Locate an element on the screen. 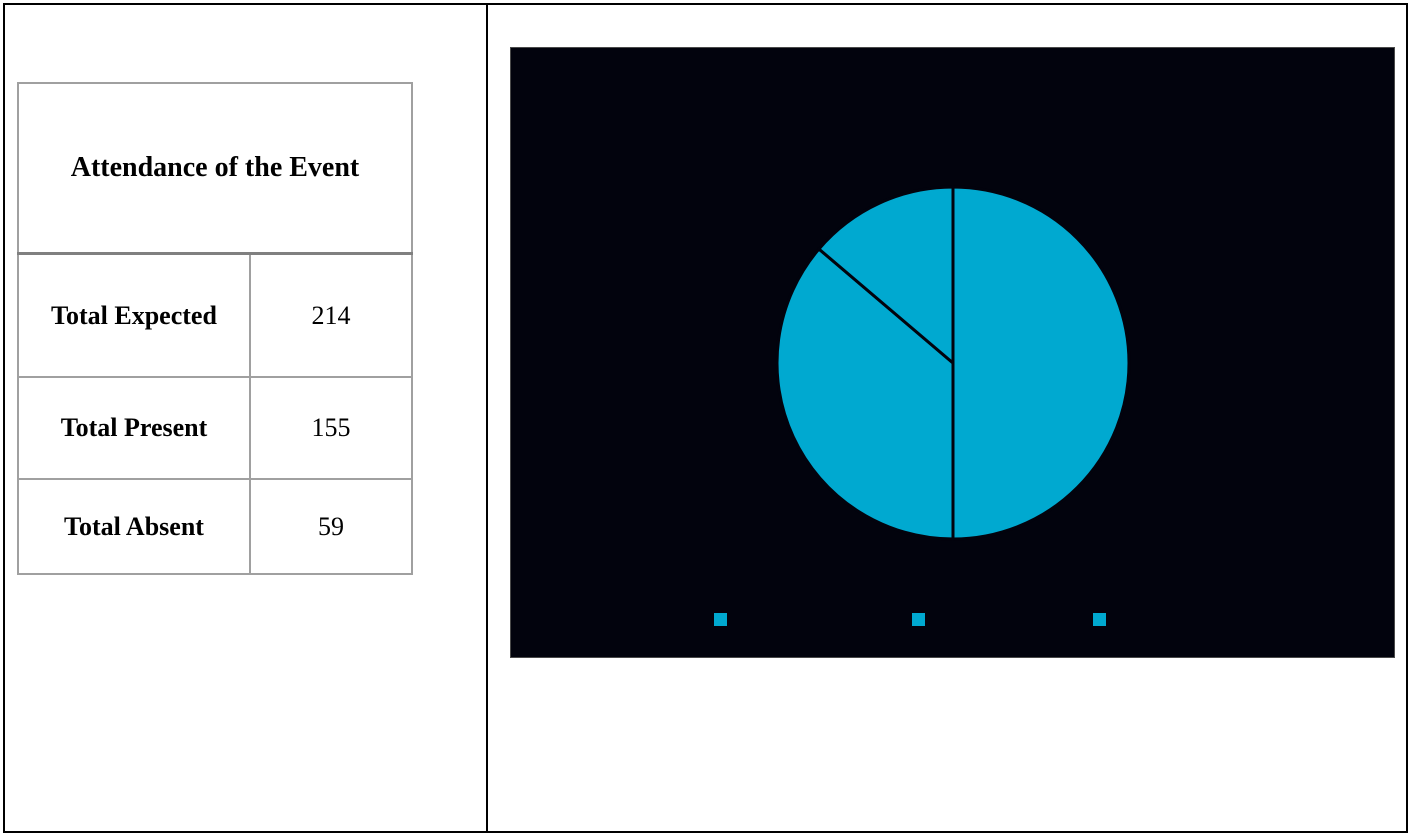 The width and height of the screenshot is (1415, 833). table-row: Total Present 155 is located at coordinates (215, 428).